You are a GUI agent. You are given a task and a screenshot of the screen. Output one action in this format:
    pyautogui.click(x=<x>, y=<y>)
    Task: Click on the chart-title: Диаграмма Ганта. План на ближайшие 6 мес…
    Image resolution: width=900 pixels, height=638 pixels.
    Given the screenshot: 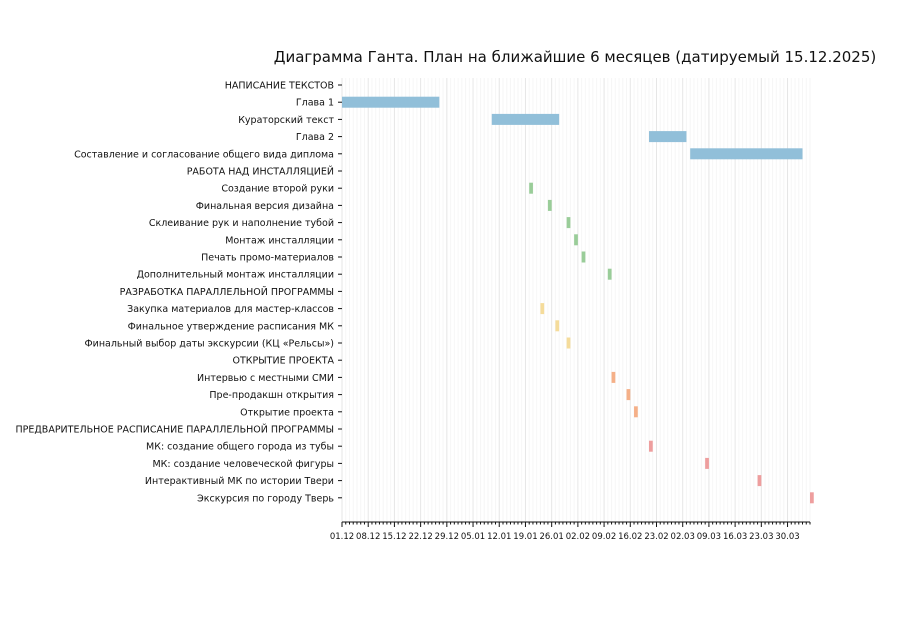 What is the action you would take?
    pyautogui.click(x=575, y=57)
    